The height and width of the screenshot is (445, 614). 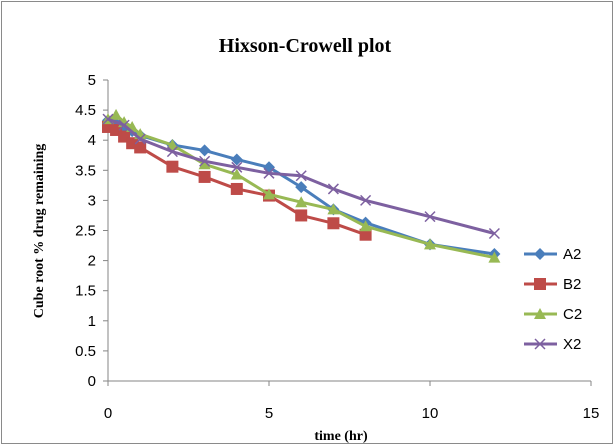 What do you see at coordinates (572, 254) in the screenshot?
I see `legend-a2-label: A2` at bounding box center [572, 254].